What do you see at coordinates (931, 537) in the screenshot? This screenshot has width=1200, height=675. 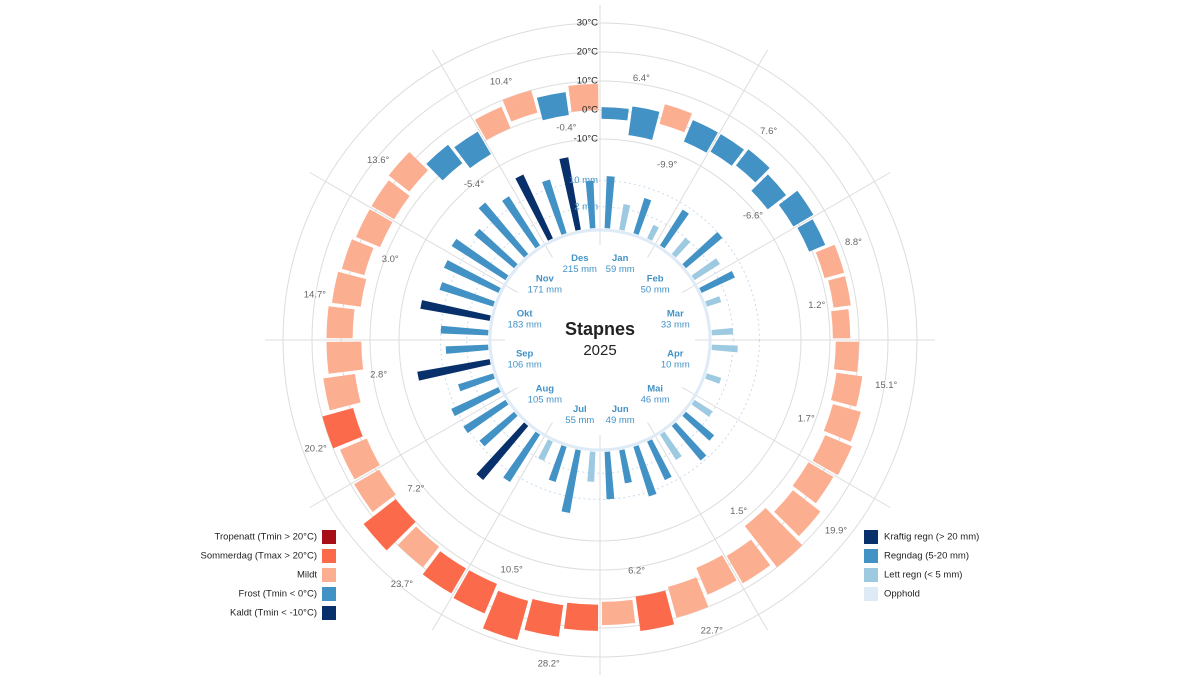 I see `legend-label: Kraftig regn (> 20 mm)` at bounding box center [931, 537].